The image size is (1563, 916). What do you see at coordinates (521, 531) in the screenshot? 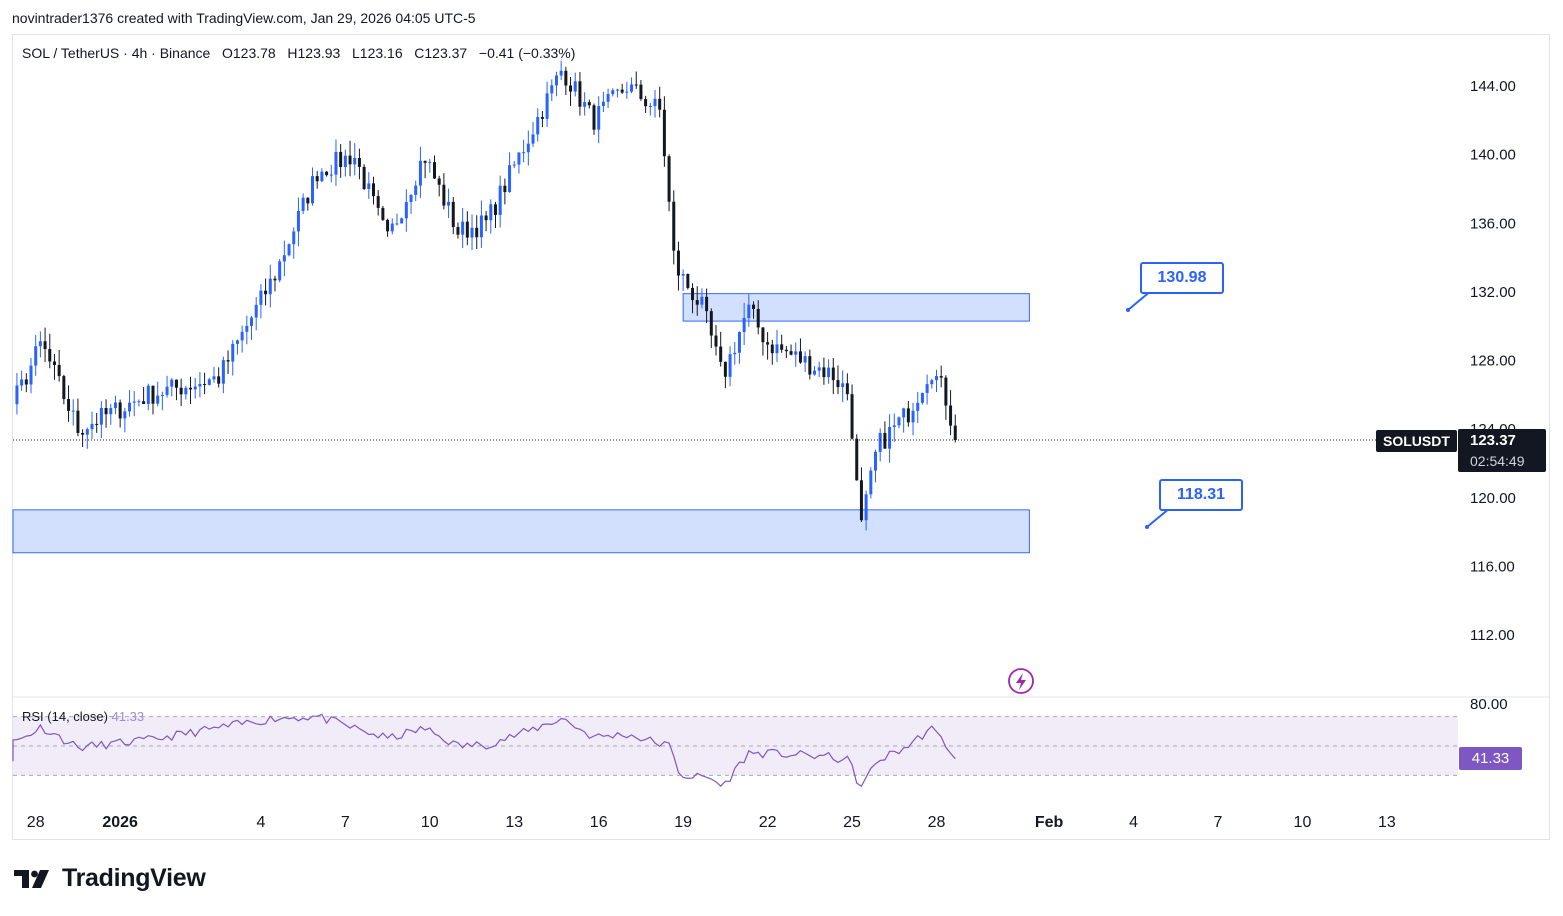
I see `support-zone` at bounding box center [521, 531].